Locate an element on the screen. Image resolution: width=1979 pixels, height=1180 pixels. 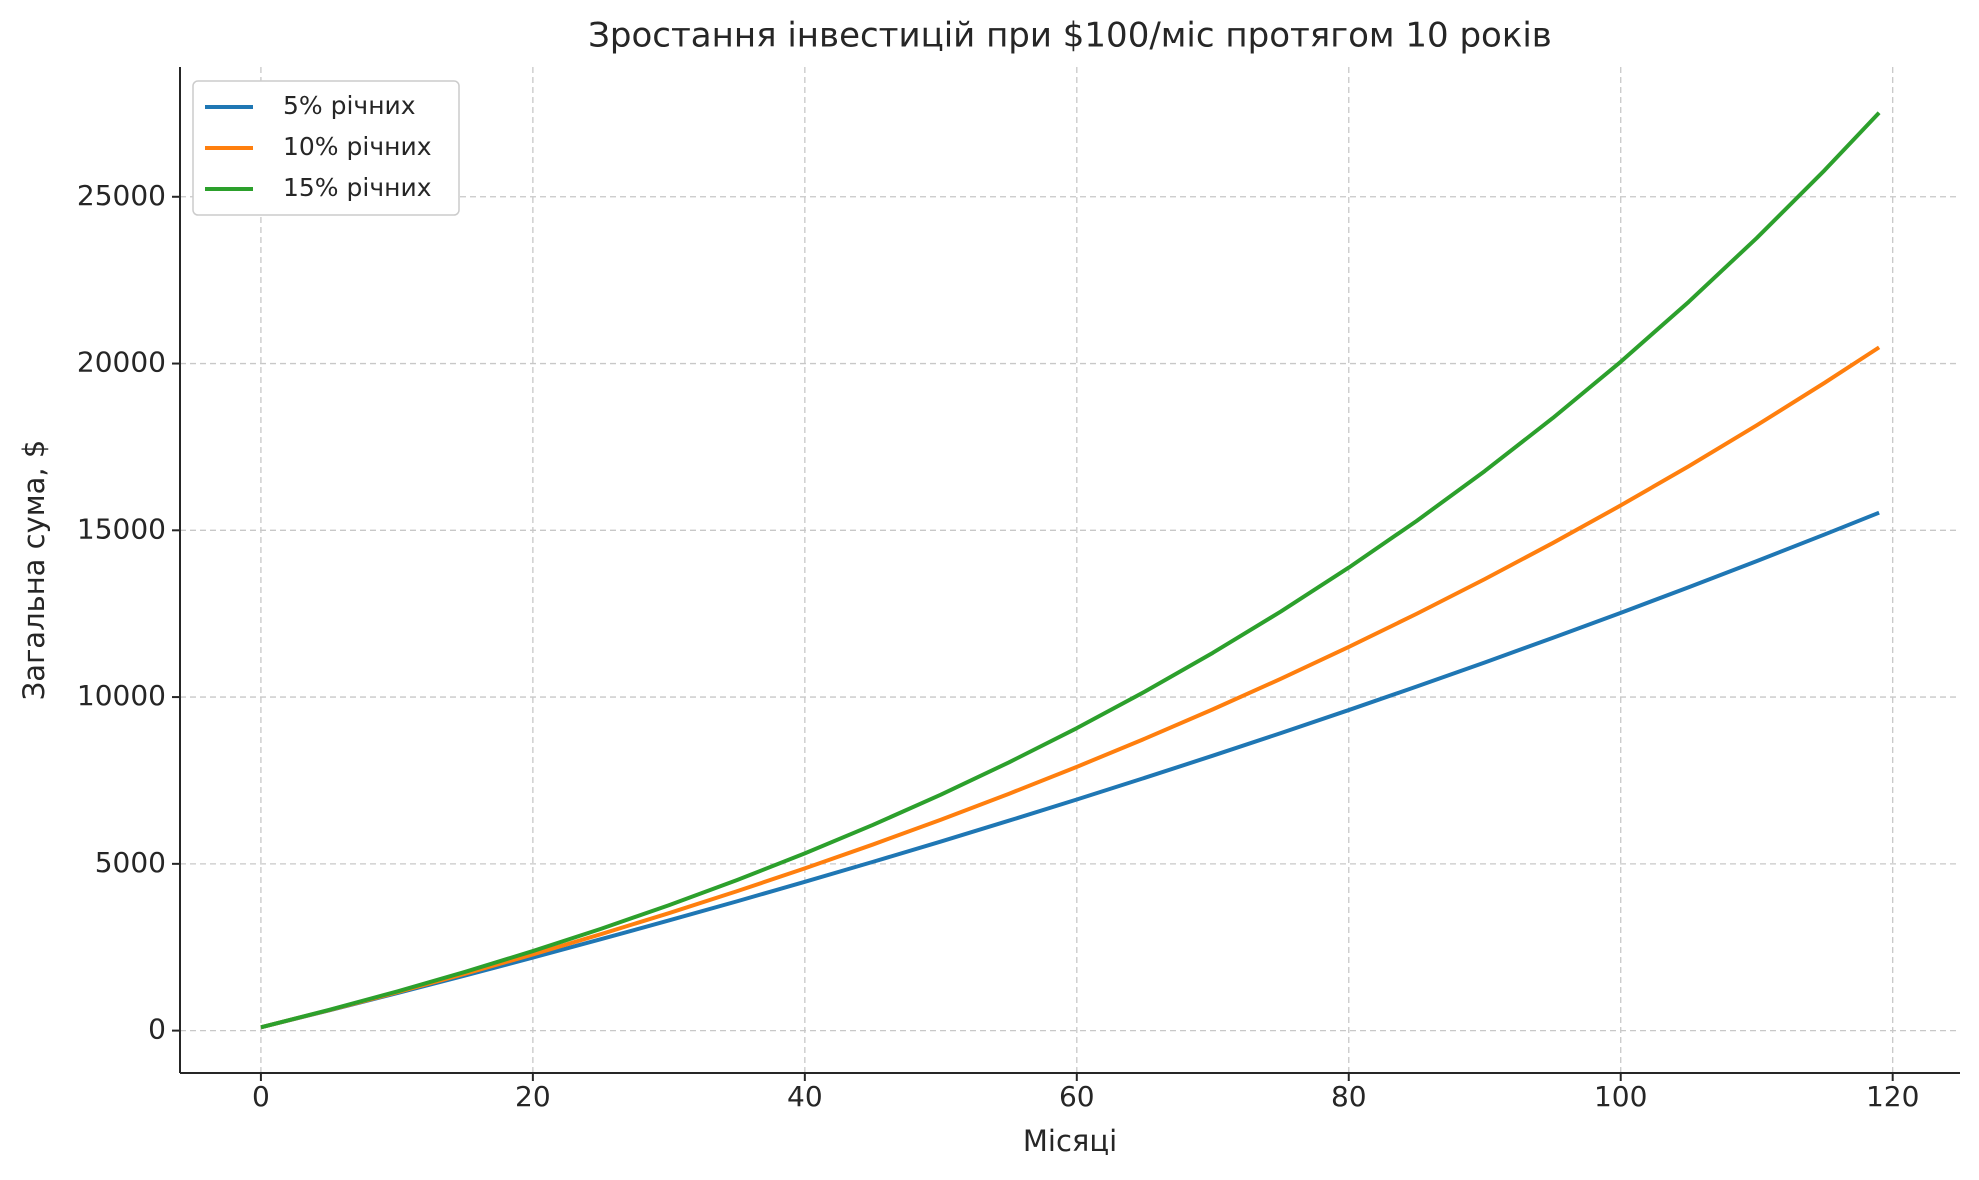
legend: 5% річних 10% річних 15% річних is located at coordinates (326, 148).